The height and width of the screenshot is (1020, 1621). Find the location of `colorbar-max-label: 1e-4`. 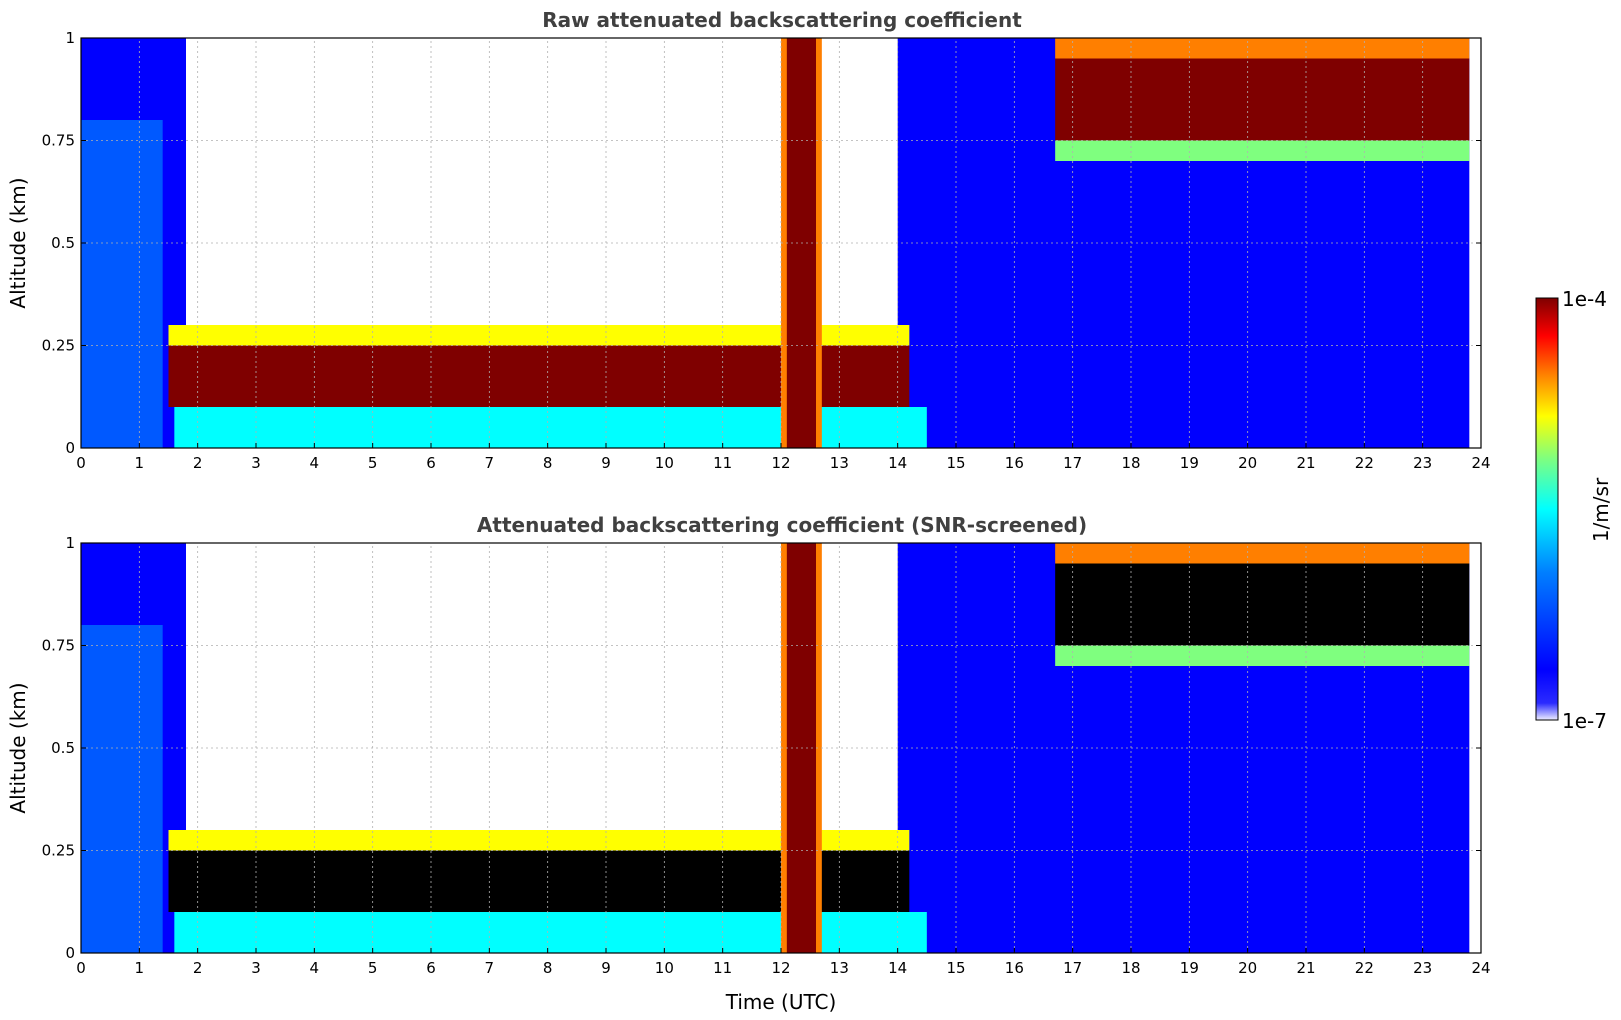

colorbar-max-label: 1e-4 is located at coordinates (1584, 299).